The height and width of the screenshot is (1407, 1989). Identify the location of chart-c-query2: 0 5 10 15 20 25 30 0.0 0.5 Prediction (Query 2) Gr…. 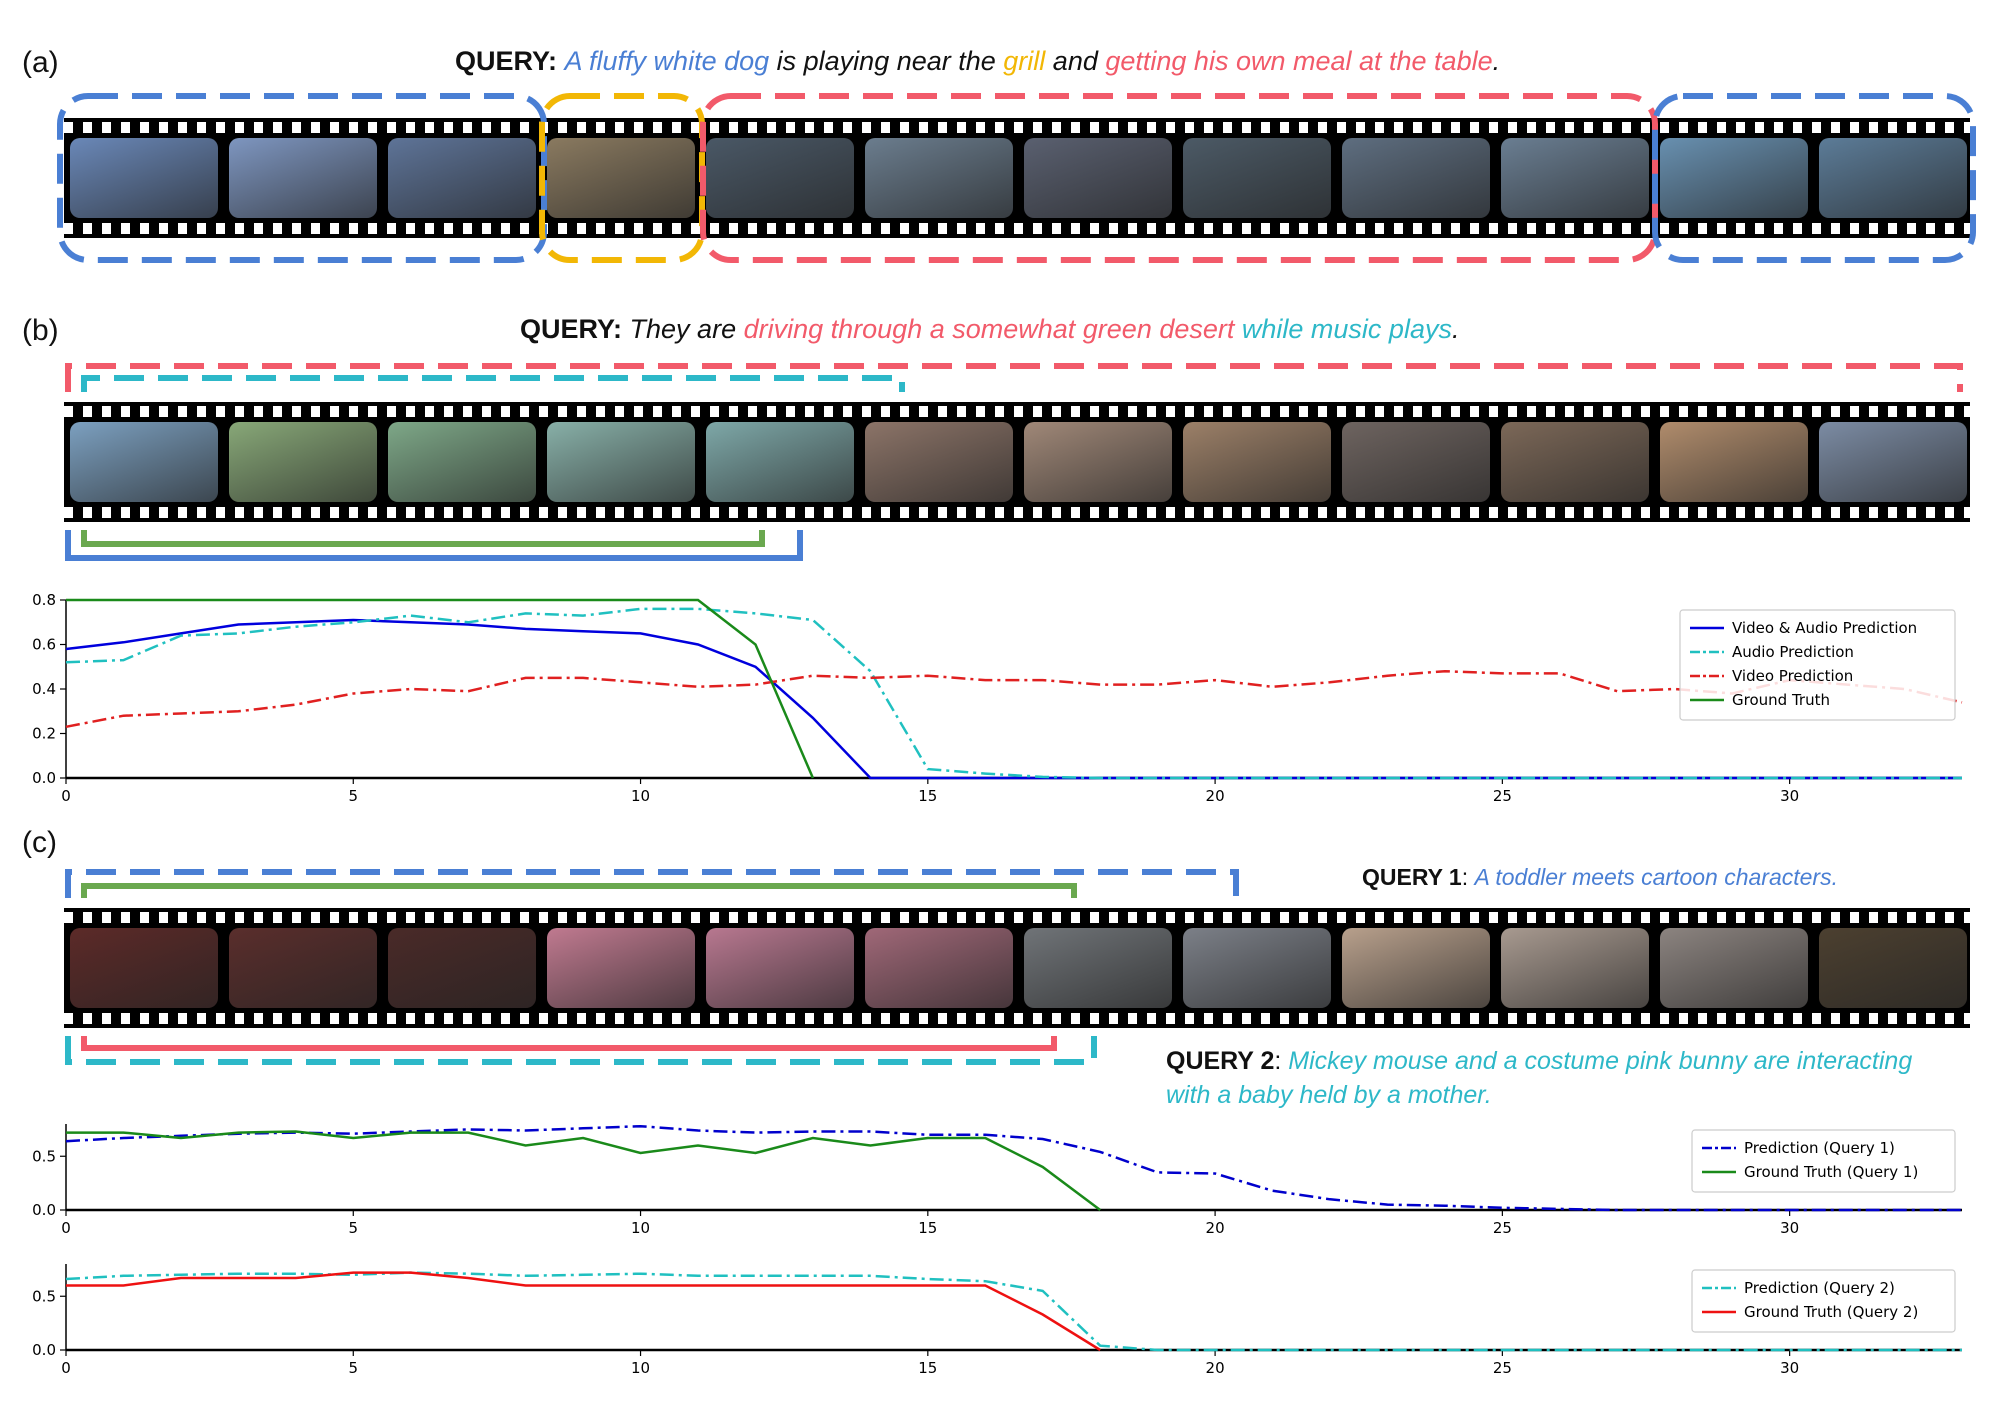
(997, 1320).